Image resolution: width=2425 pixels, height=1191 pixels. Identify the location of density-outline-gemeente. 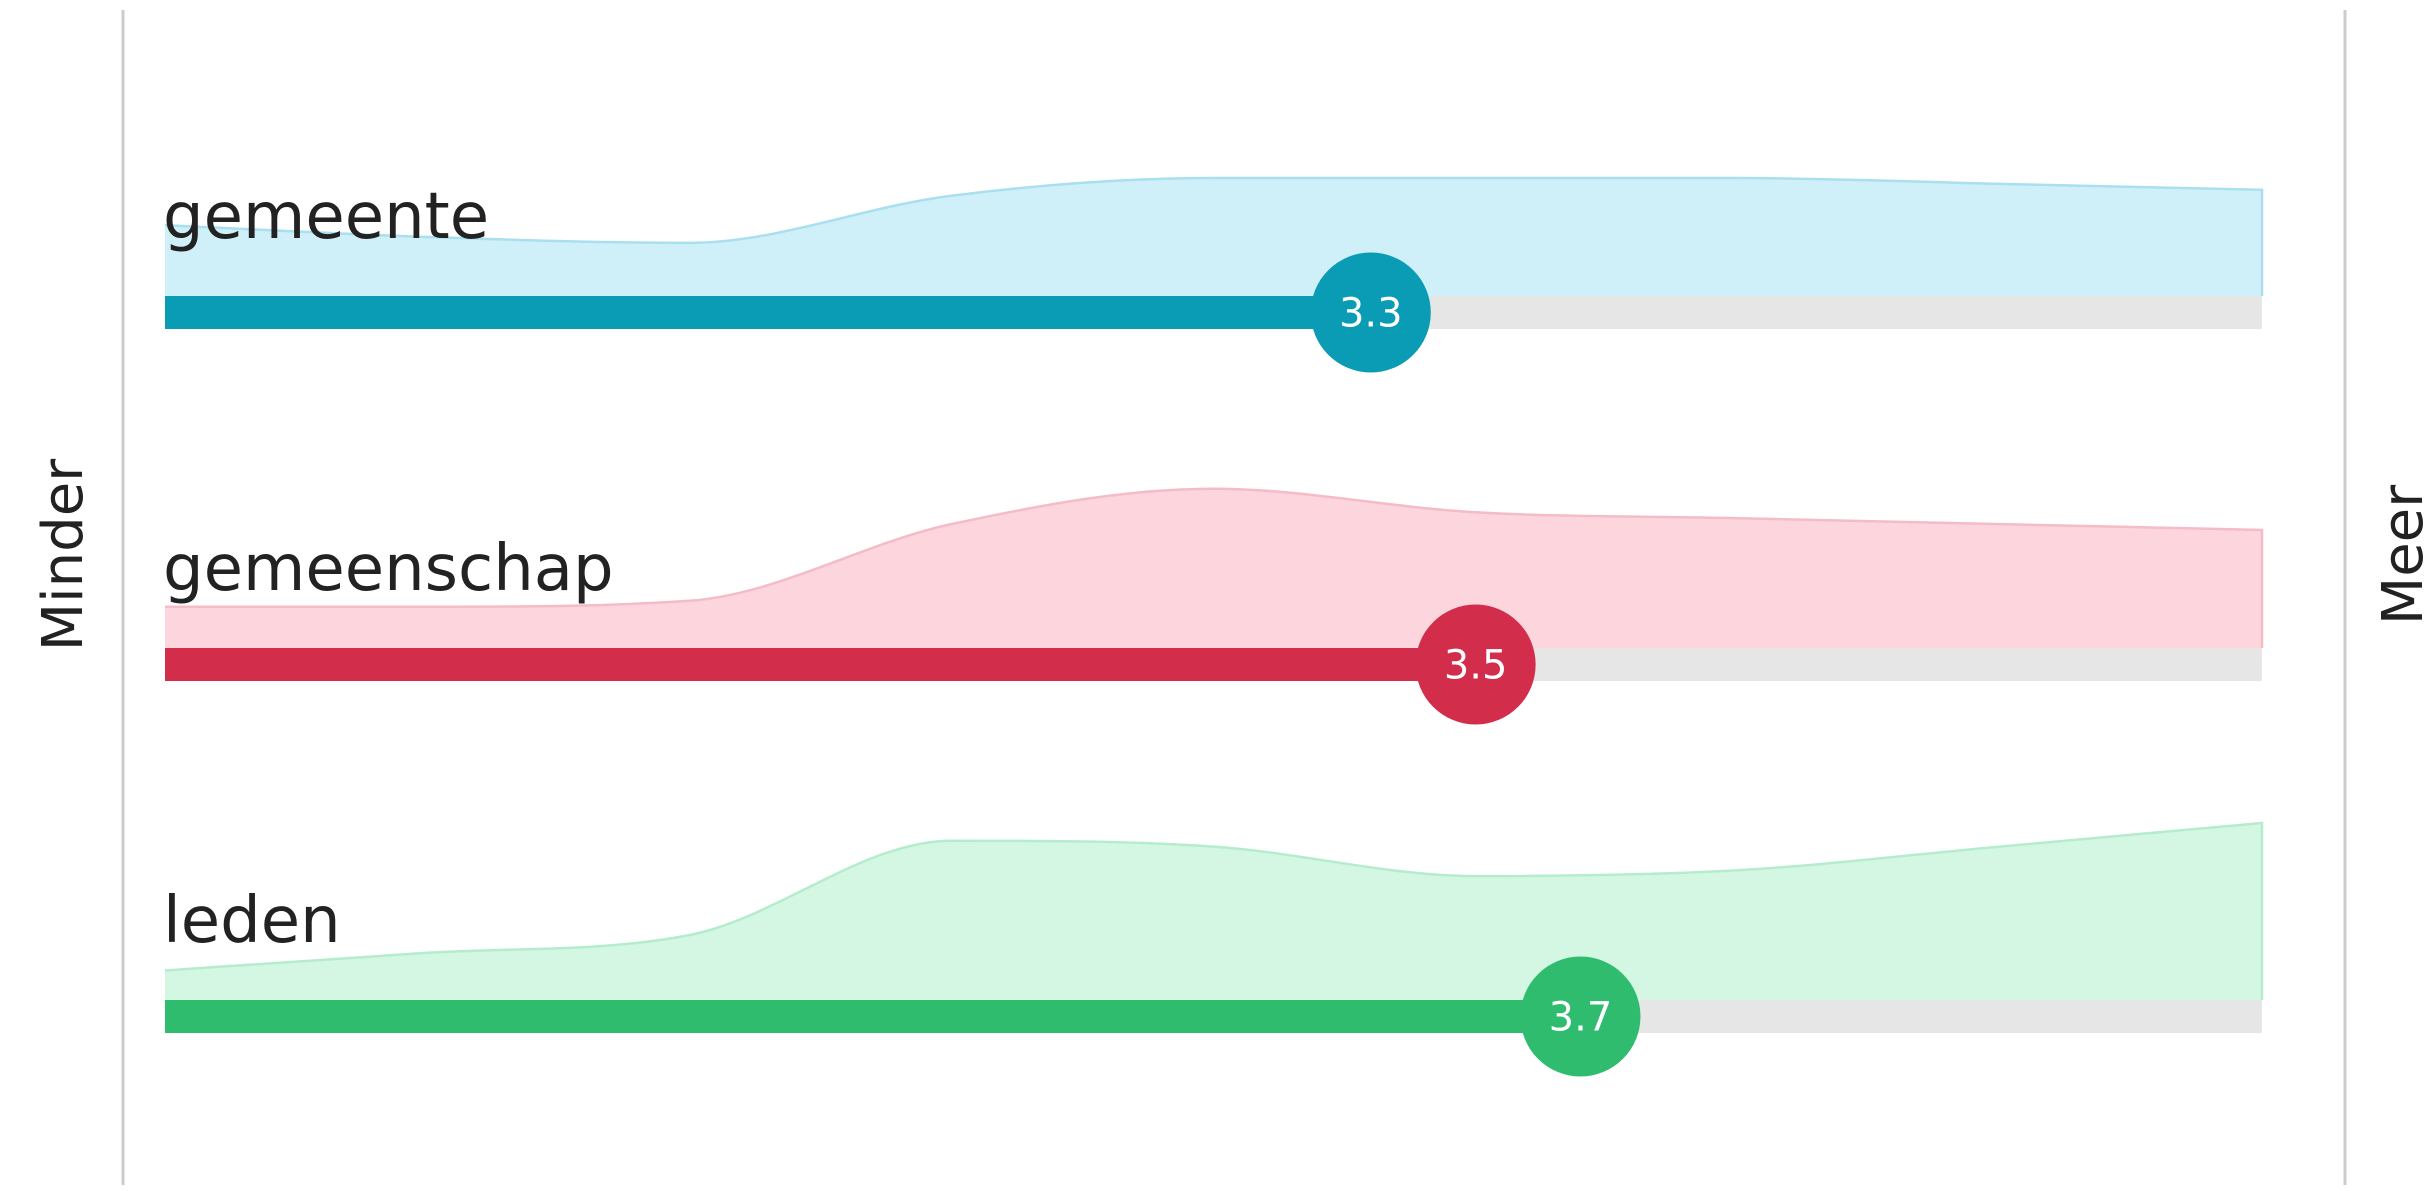
(1214, 236).